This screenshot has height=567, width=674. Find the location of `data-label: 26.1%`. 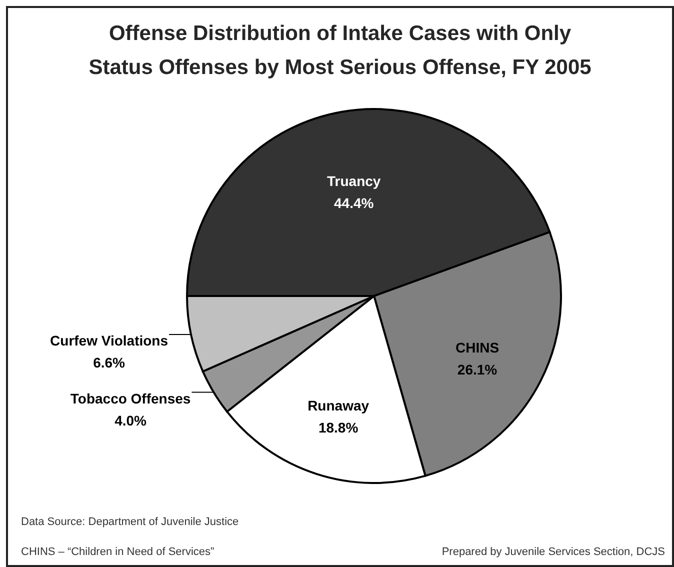

data-label: 26.1% is located at coordinates (477, 370).